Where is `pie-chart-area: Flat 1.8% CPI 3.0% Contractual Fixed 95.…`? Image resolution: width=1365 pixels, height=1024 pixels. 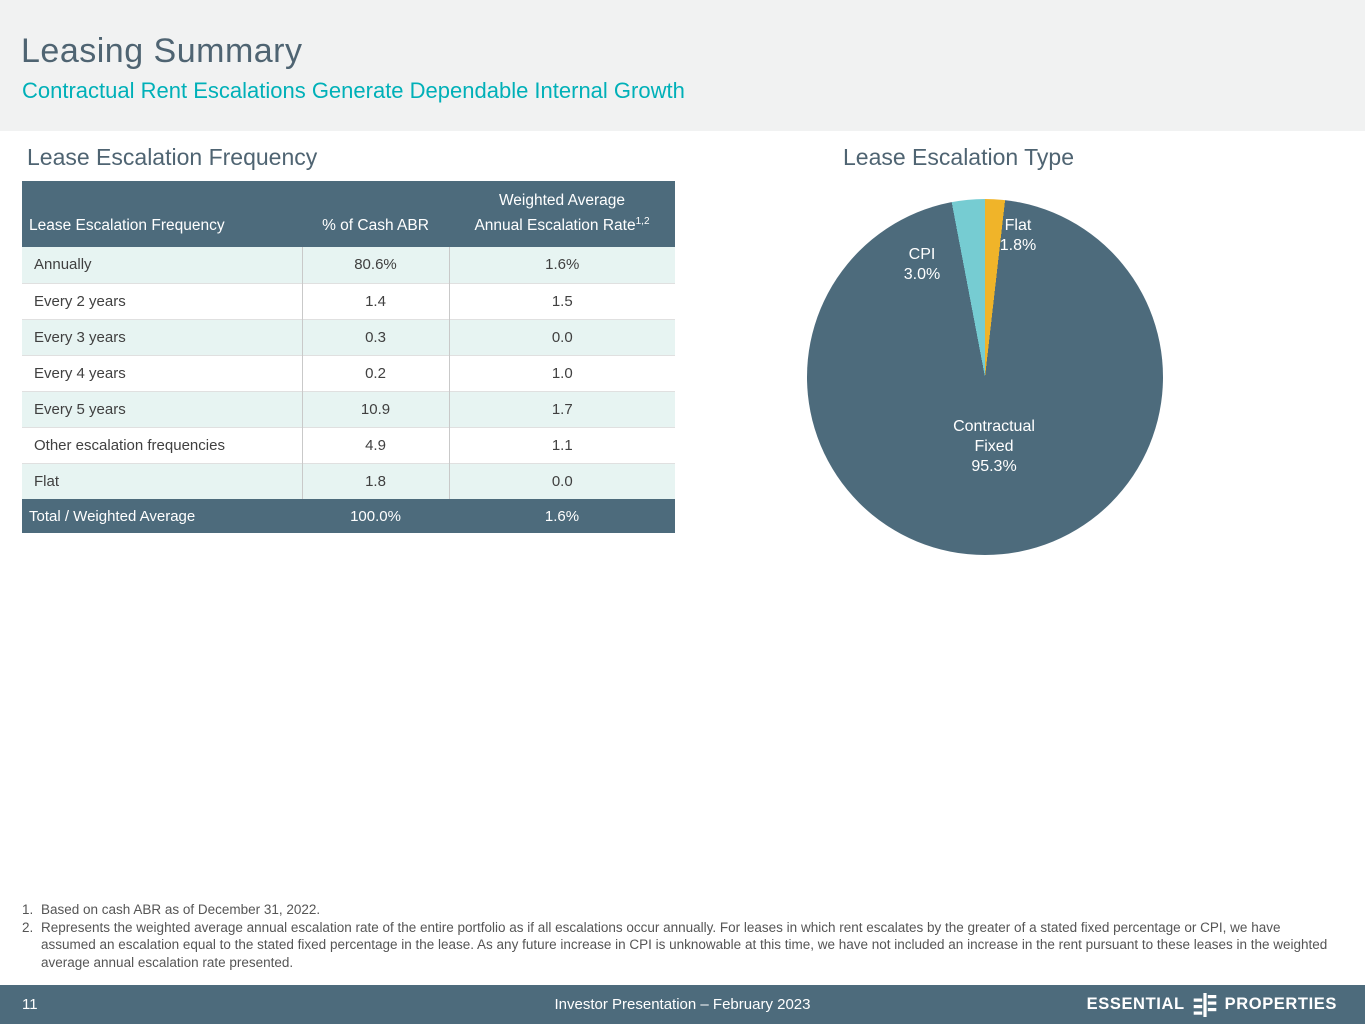 pie-chart-area: Flat 1.8% CPI 3.0% Contractual Fixed 95.… is located at coordinates (985, 377).